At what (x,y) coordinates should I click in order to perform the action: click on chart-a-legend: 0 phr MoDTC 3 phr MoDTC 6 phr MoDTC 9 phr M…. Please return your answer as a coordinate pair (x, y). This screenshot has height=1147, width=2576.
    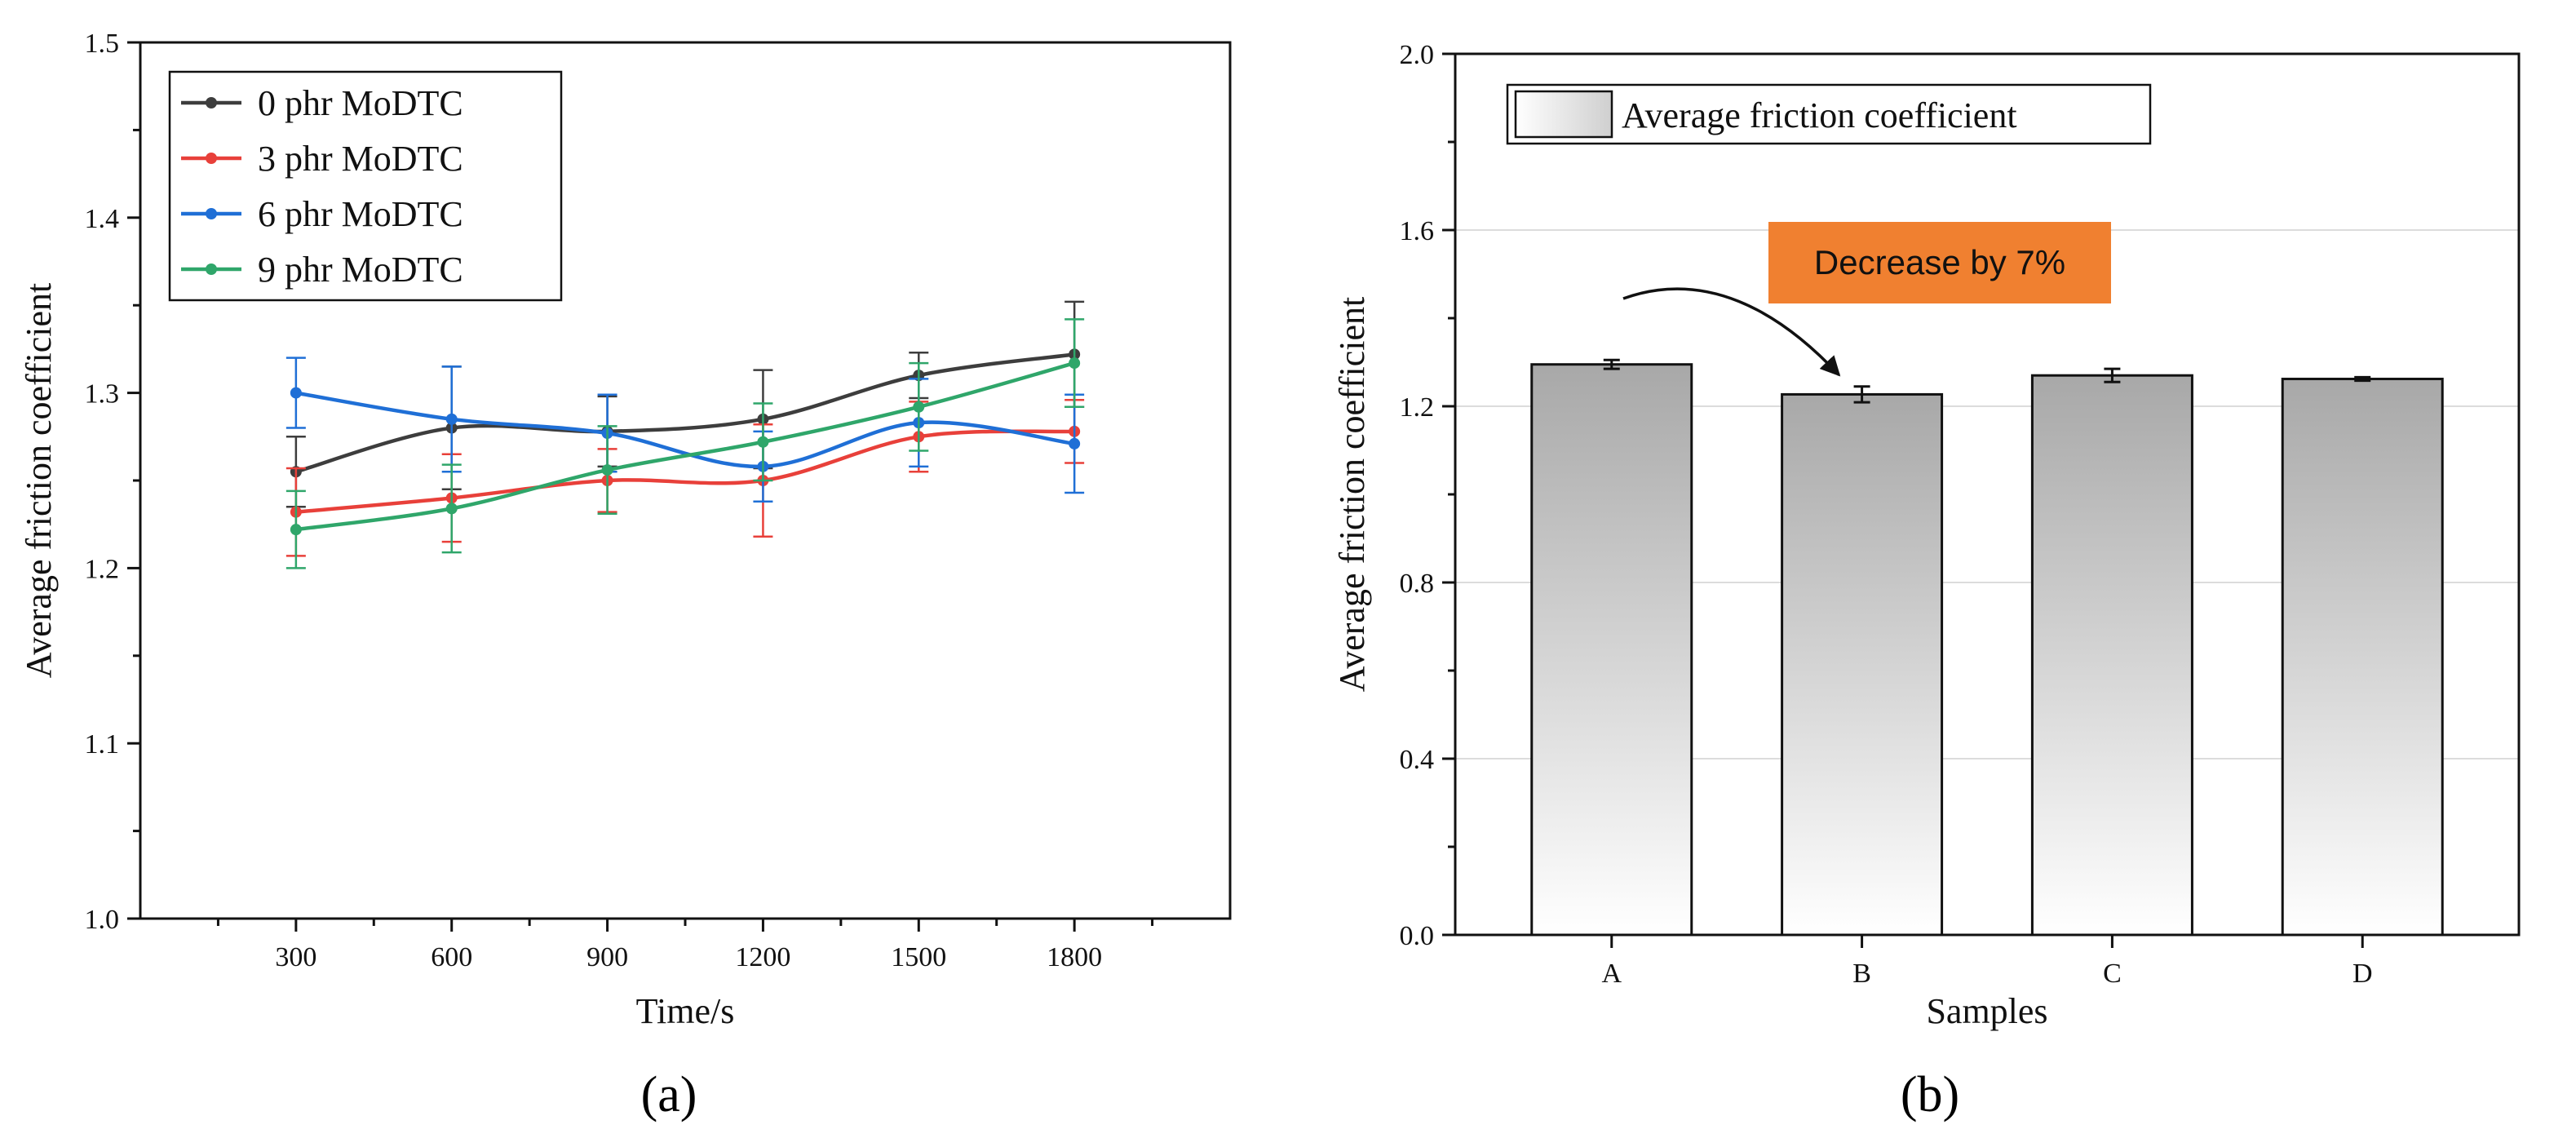
    Looking at the image, I should click on (365, 186).